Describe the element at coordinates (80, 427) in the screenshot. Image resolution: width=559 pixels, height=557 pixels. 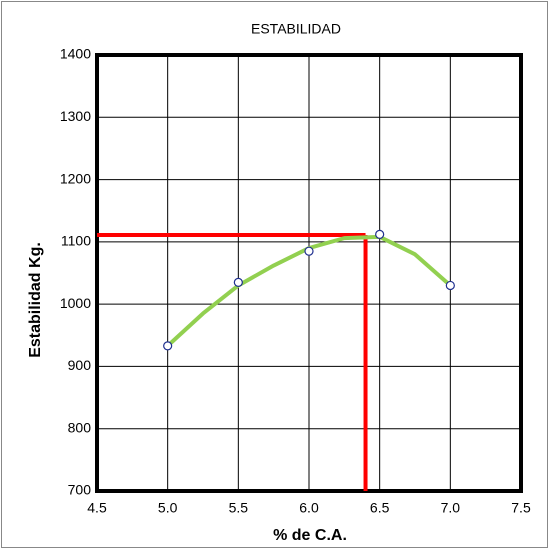
I see `y-tick-label: 800` at that location.